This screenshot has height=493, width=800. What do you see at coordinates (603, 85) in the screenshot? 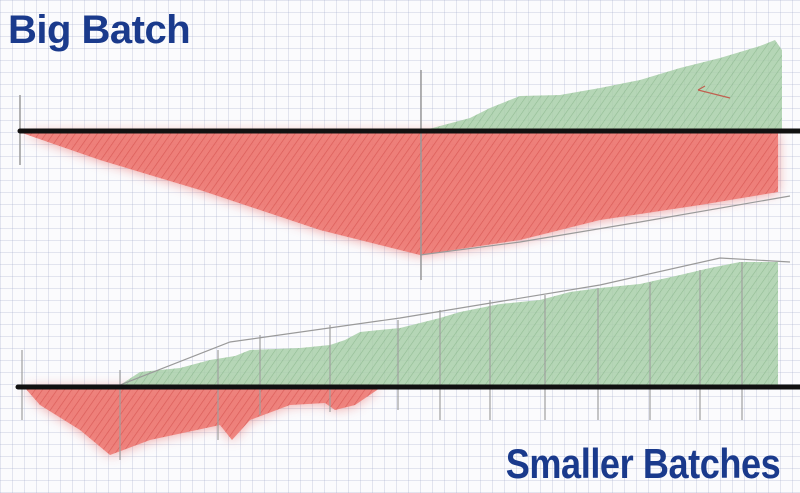
I see `big-batch-gain-area` at bounding box center [603, 85].